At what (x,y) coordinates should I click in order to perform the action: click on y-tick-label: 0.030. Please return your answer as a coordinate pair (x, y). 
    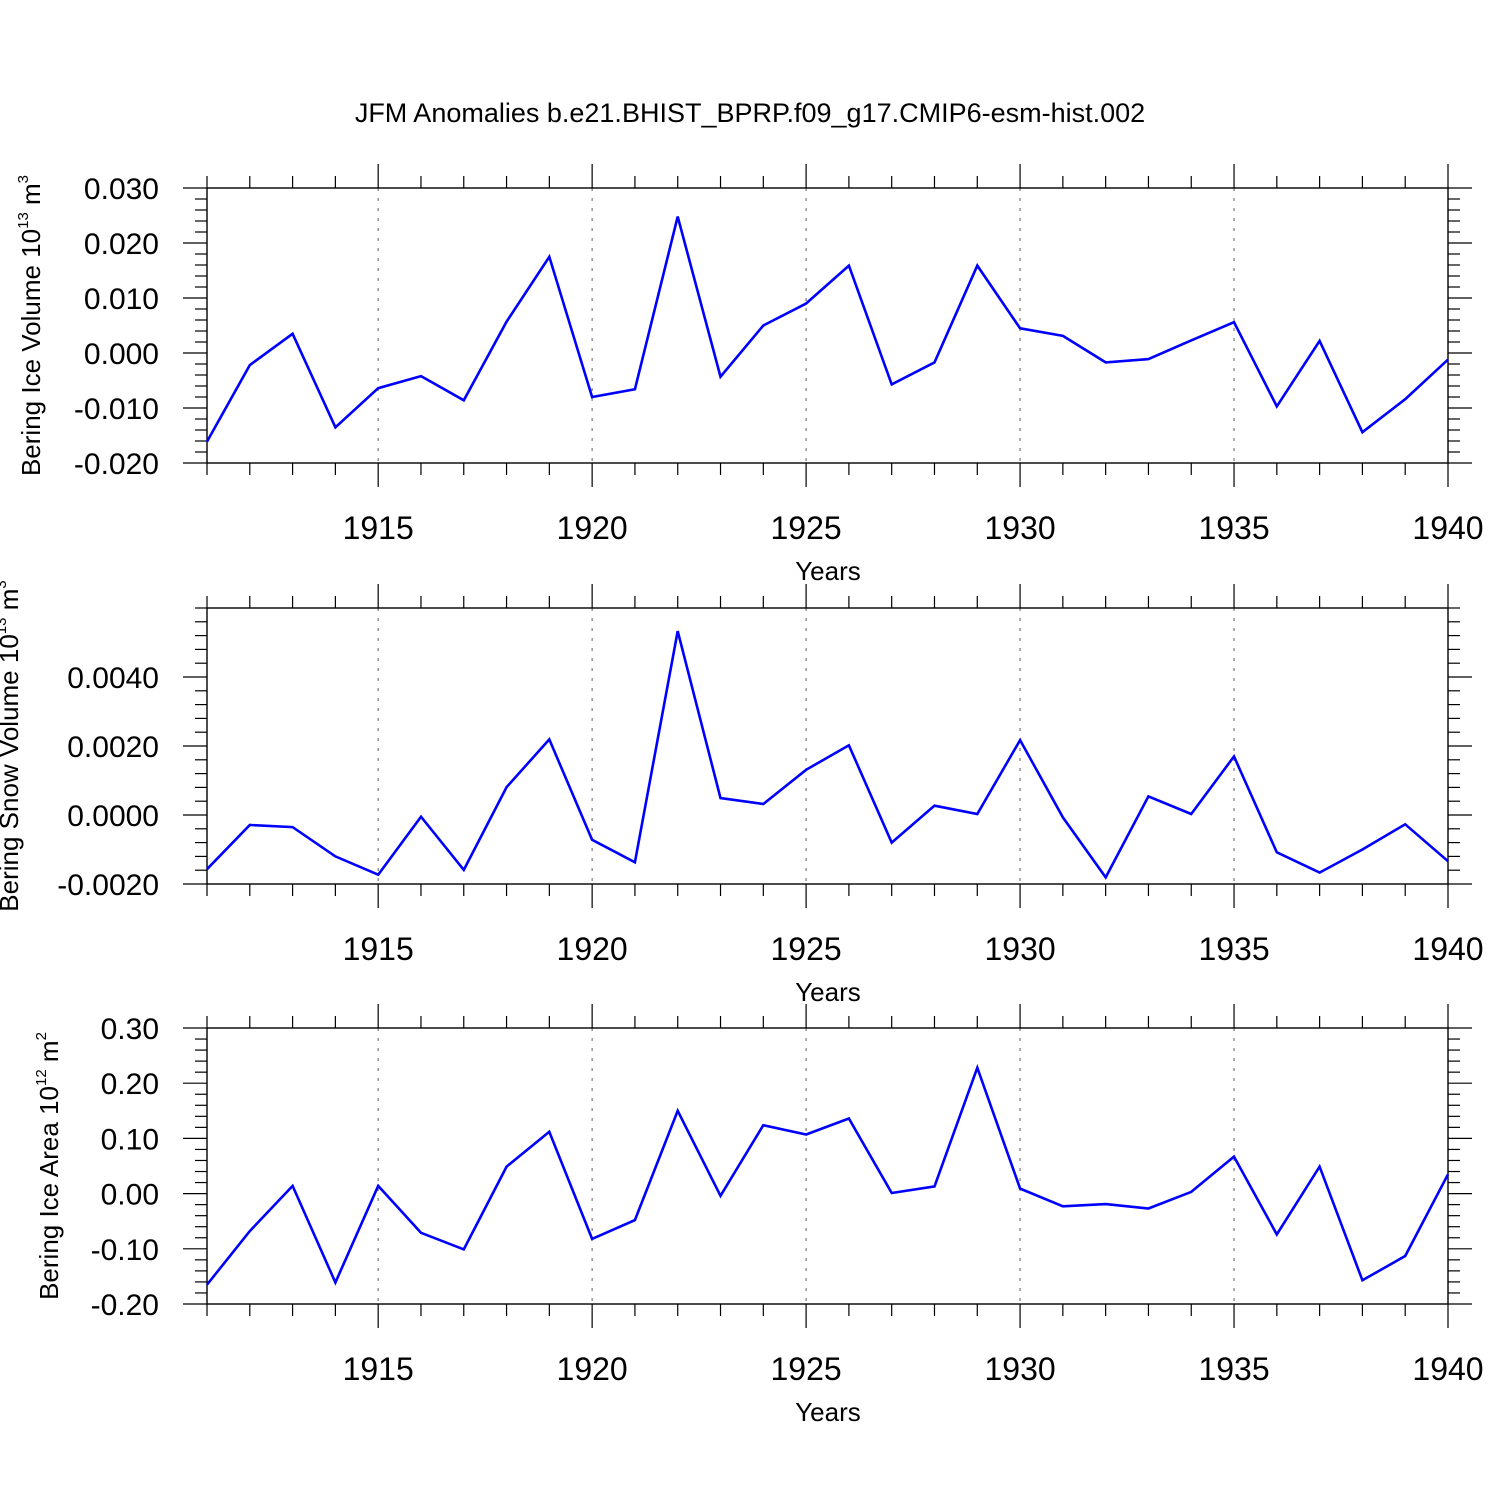
    Looking at the image, I should click on (121, 189).